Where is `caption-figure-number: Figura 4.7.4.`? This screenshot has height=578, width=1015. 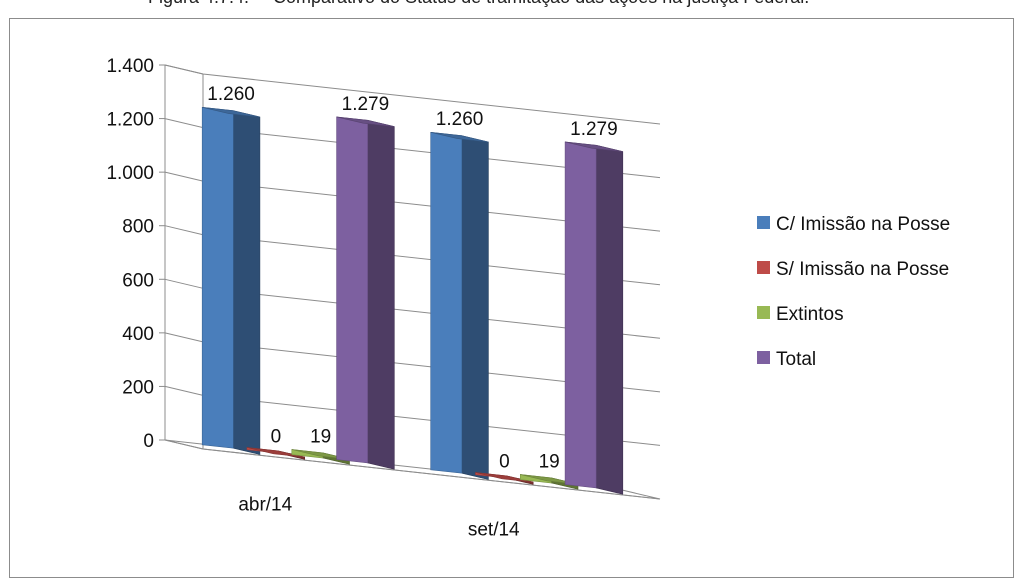
caption-figure-number: Figura 4.7.4. is located at coordinates (198, 4).